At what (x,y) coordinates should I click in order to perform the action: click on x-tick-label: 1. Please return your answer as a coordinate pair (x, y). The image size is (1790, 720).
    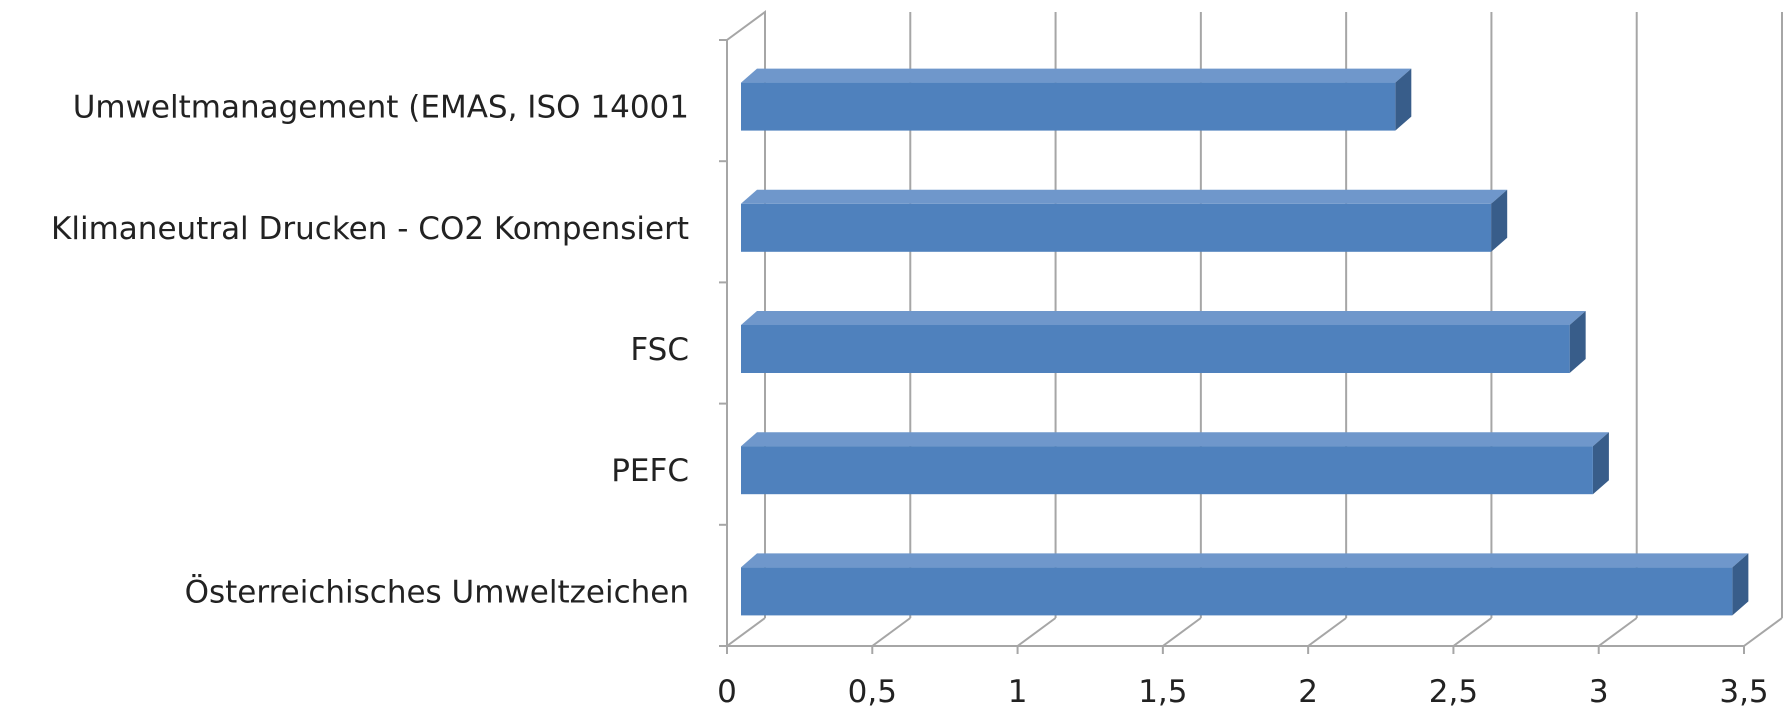
    Looking at the image, I should click on (1018, 692).